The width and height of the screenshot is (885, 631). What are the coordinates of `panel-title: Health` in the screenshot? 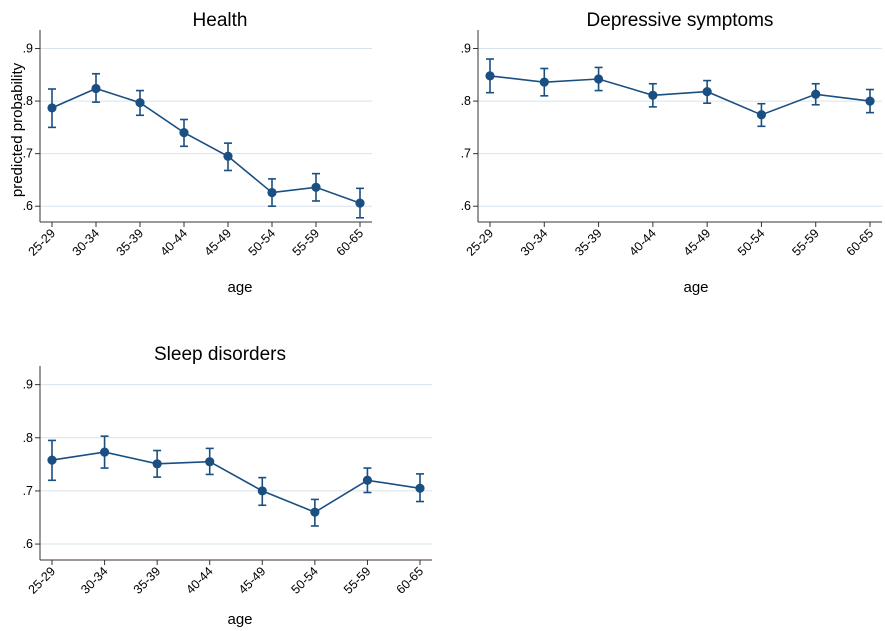 It's located at (220, 20).